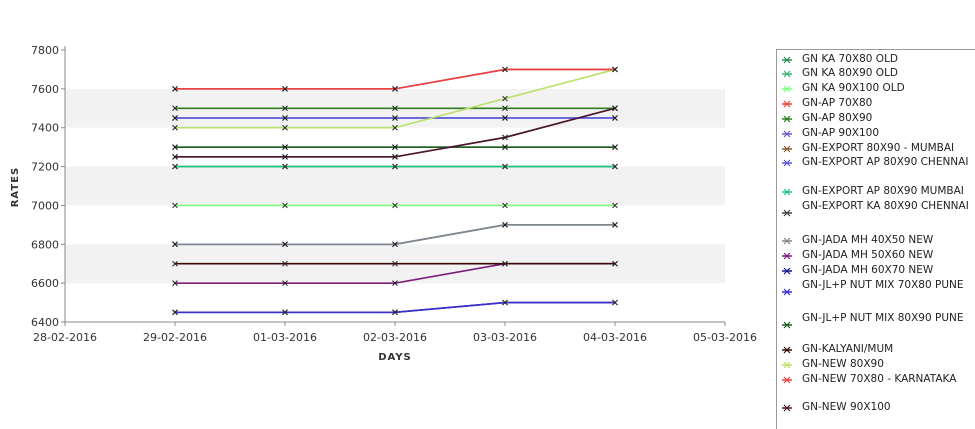 Image resolution: width=975 pixels, height=429 pixels. I want to click on legend-label: GN-EXPORT AP 80X90 MUMBAI, so click(883, 191).